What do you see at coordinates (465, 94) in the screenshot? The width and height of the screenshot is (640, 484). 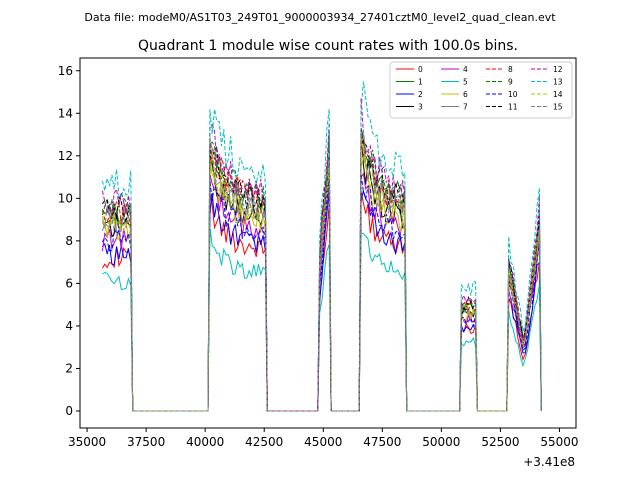 I see `legend-label-6: 6` at bounding box center [465, 94].